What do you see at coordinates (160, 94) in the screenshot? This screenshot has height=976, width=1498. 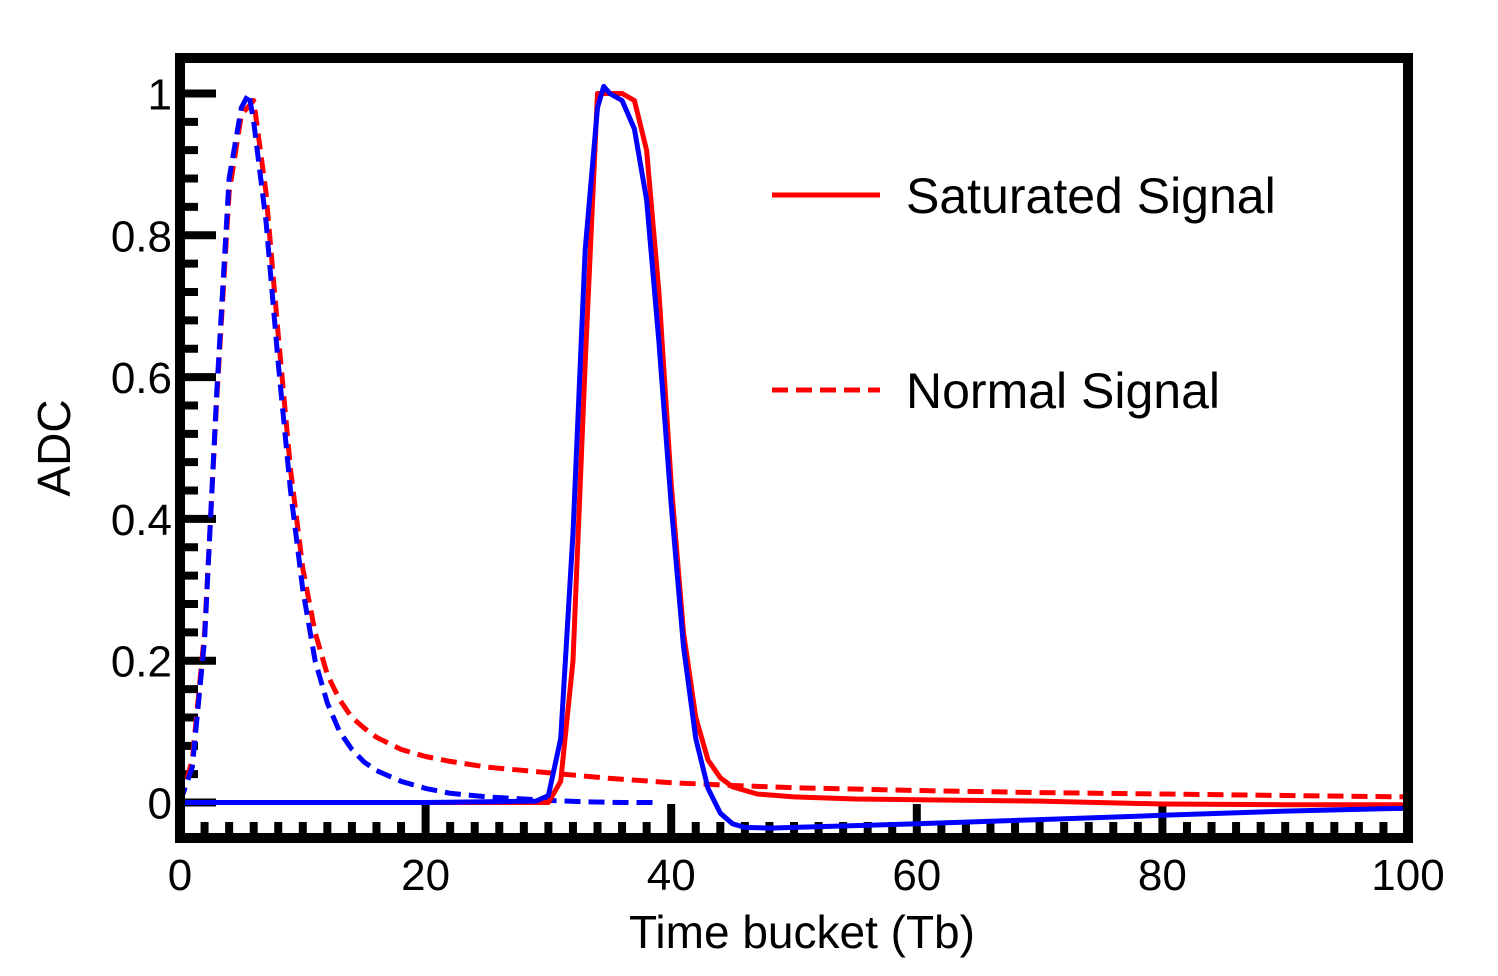 I see `y-tick-label: 1` at bounding box center [160, 94].